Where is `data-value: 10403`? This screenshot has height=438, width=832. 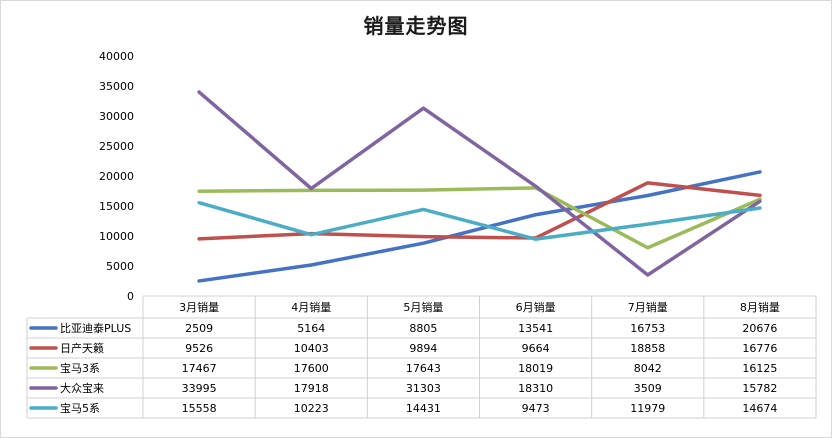 data-value: 10403 is located at coordinates (311, 348).